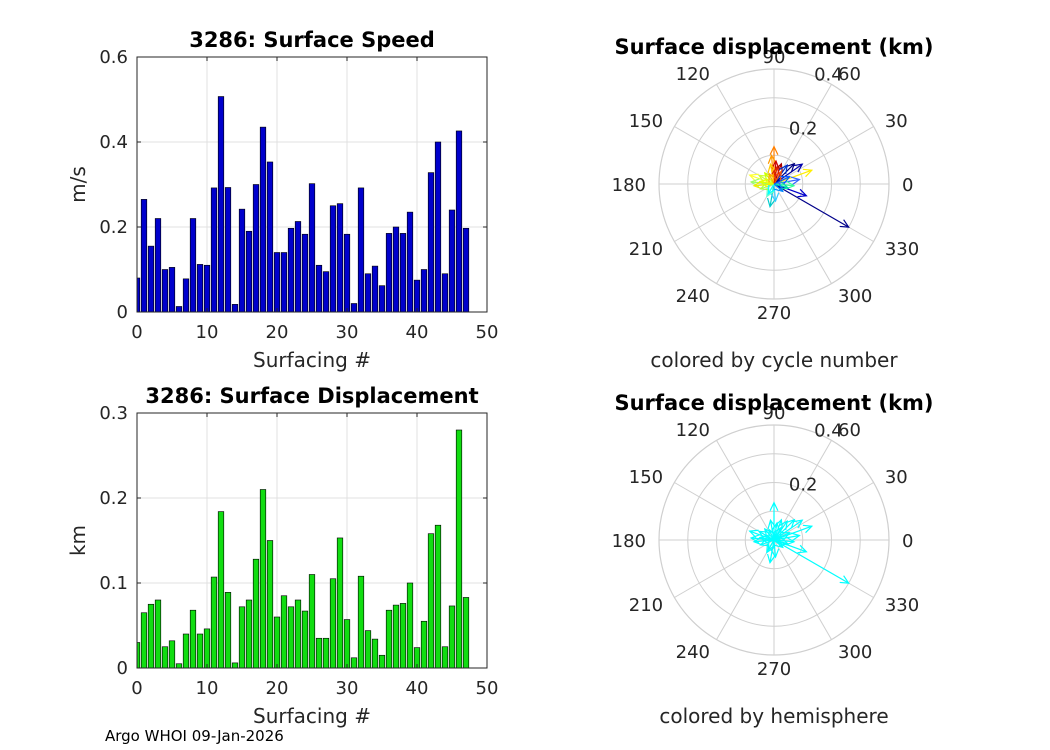 The image size is (1050, 750). Describe the element at coordinates (78, 540) in the screenshot. I see `y-axis-label: km` at that location.